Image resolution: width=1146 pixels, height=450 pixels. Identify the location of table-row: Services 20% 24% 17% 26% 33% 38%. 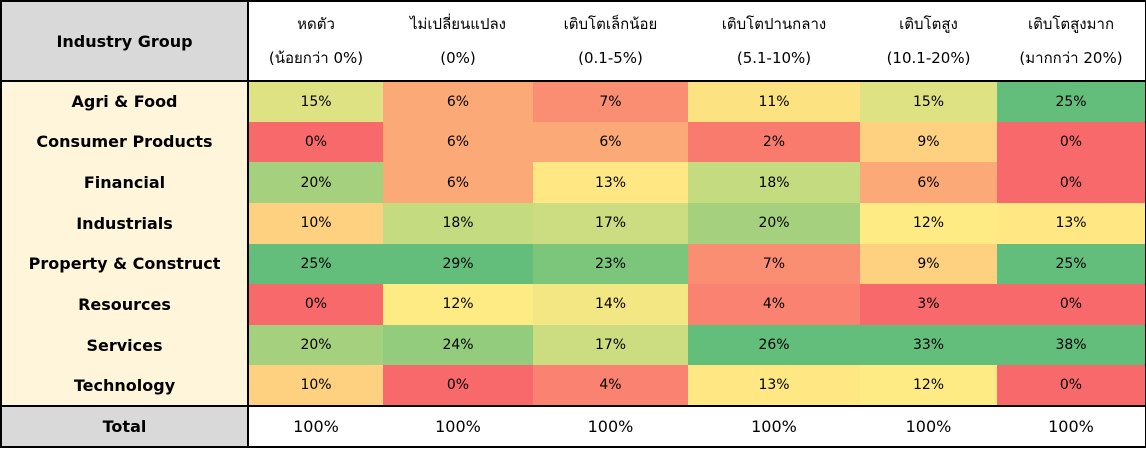
(573, 345).